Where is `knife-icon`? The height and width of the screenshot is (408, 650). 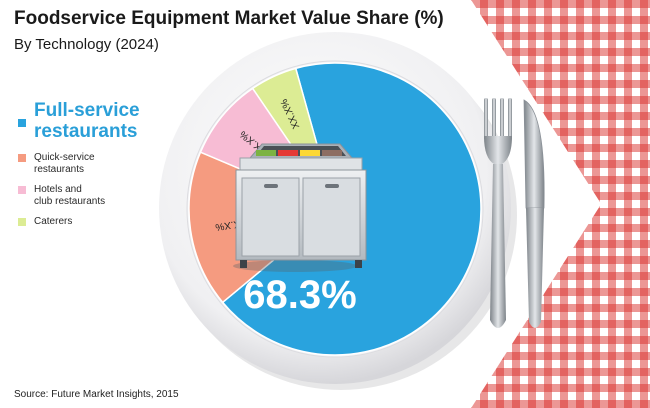 knife-icon is located at coordinates (534, 213).